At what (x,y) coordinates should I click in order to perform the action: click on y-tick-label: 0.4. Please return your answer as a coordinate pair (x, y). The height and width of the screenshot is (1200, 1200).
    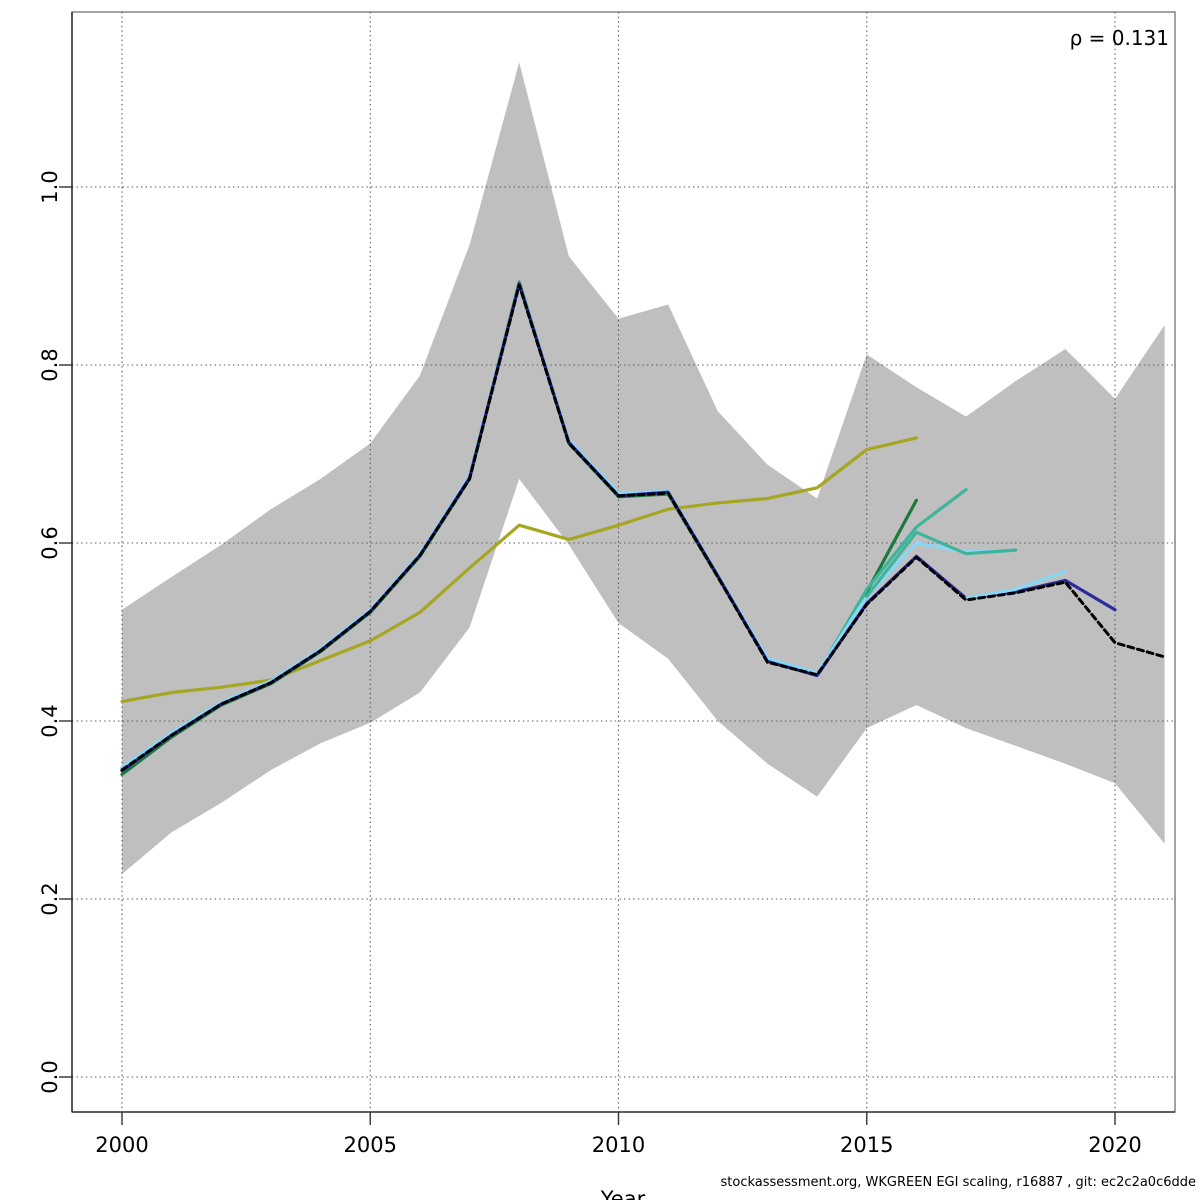
    Looking at the image, I should click on (50, 720).